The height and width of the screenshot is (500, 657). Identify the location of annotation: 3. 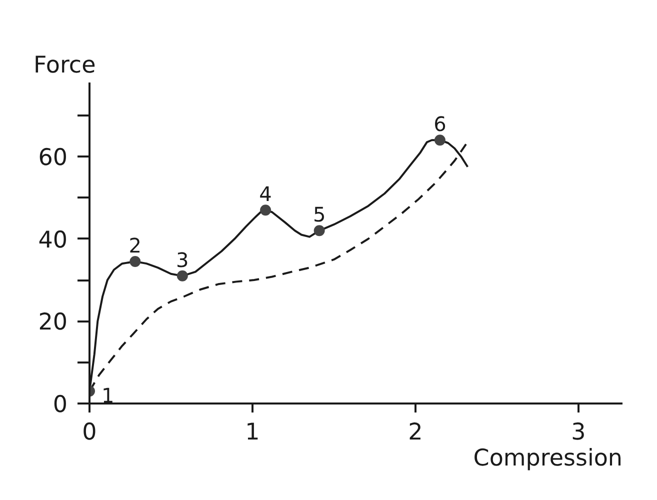
(182, 260).